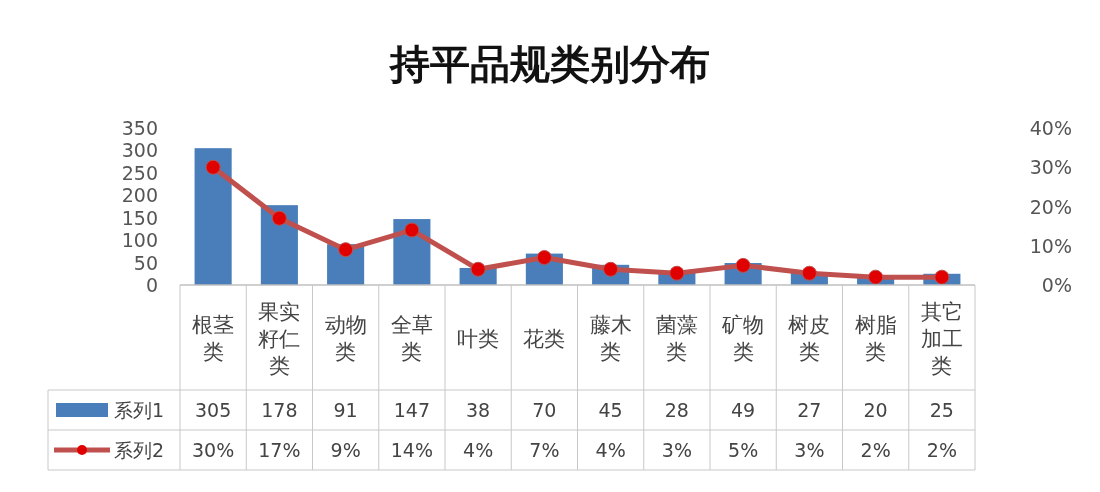 The image size is (1100, 492). I want to click on y2-tick-label: 20%, so click(1050, 206).